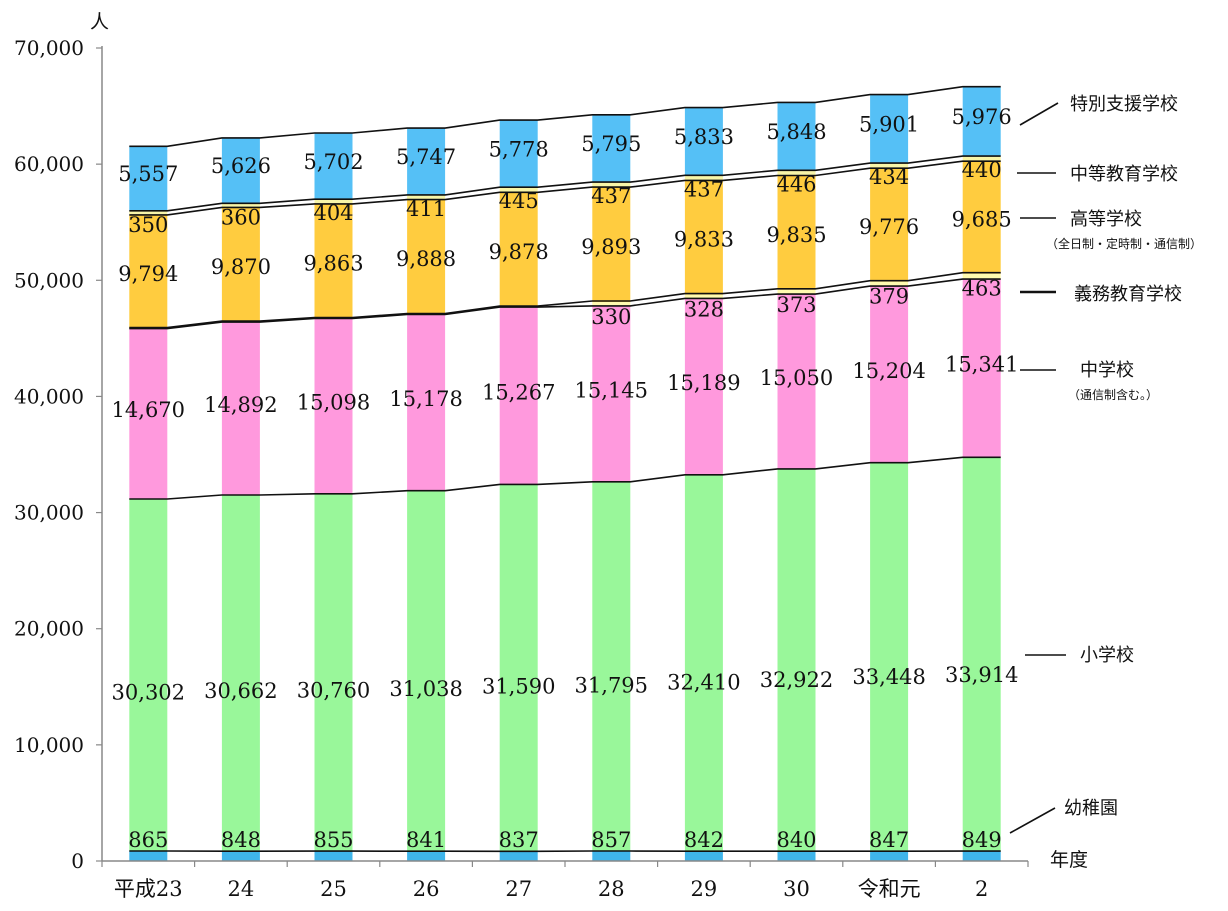 The height and width of the screenshot is (911, 1228). Describe the element at coordinates (148, 410) in the screenshot. I see `label-juniorhigh-0: 14,670` at that location.